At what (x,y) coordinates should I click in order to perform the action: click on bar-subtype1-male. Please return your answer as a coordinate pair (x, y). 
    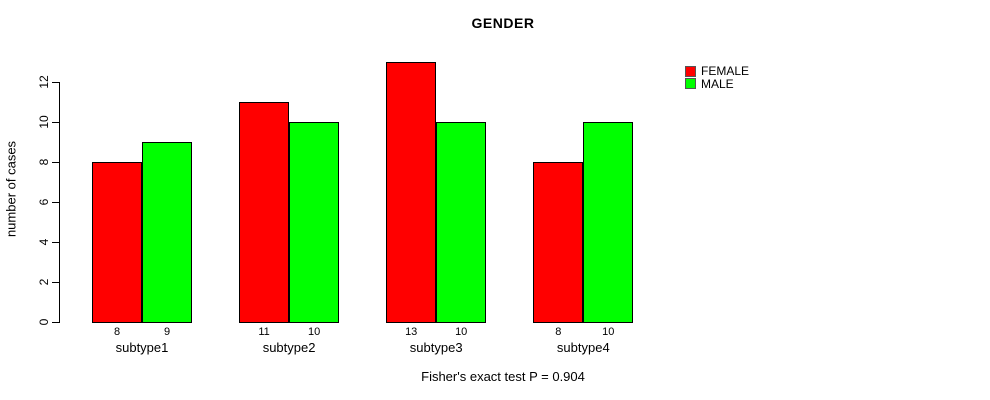
    Looking at the image, I should click on (167, 232).